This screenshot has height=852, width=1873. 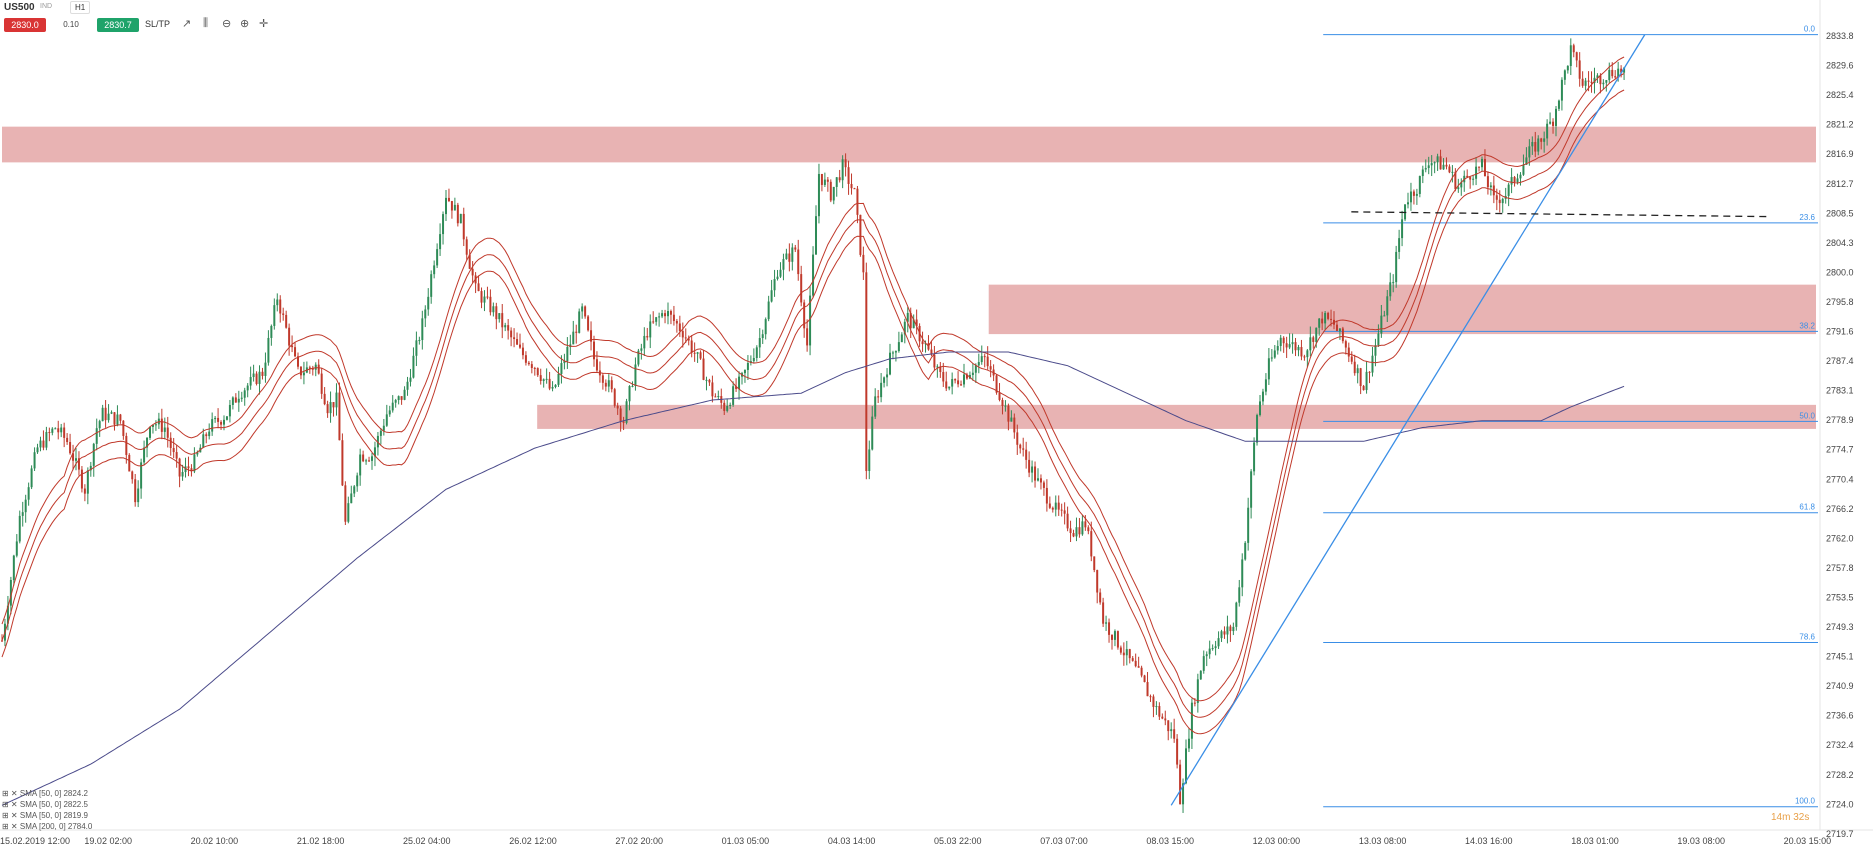 I want to click on volume-input: 0.10, so click(x=71, y=24).